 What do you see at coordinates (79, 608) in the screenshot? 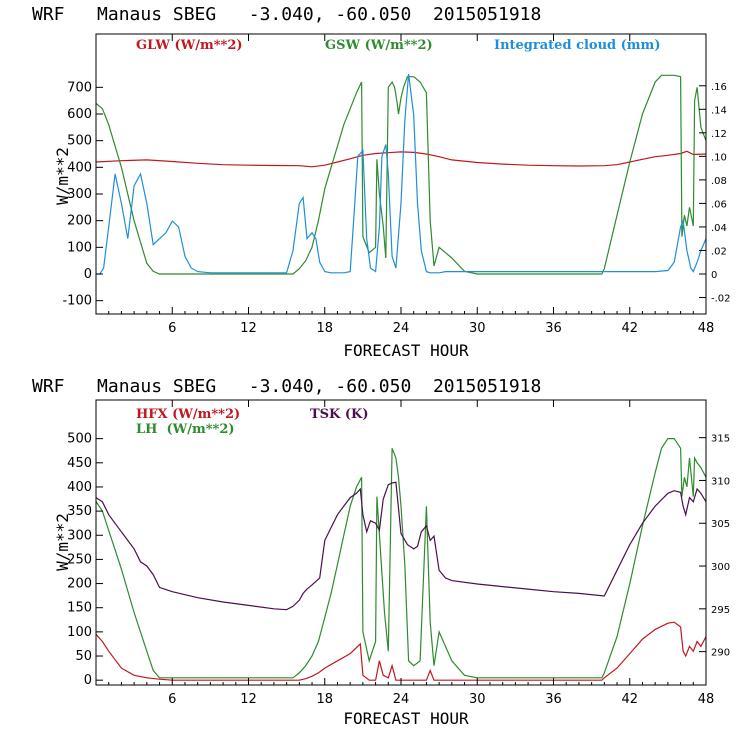
I see `y-tick-label: 150` at bounding box center [79, 608].